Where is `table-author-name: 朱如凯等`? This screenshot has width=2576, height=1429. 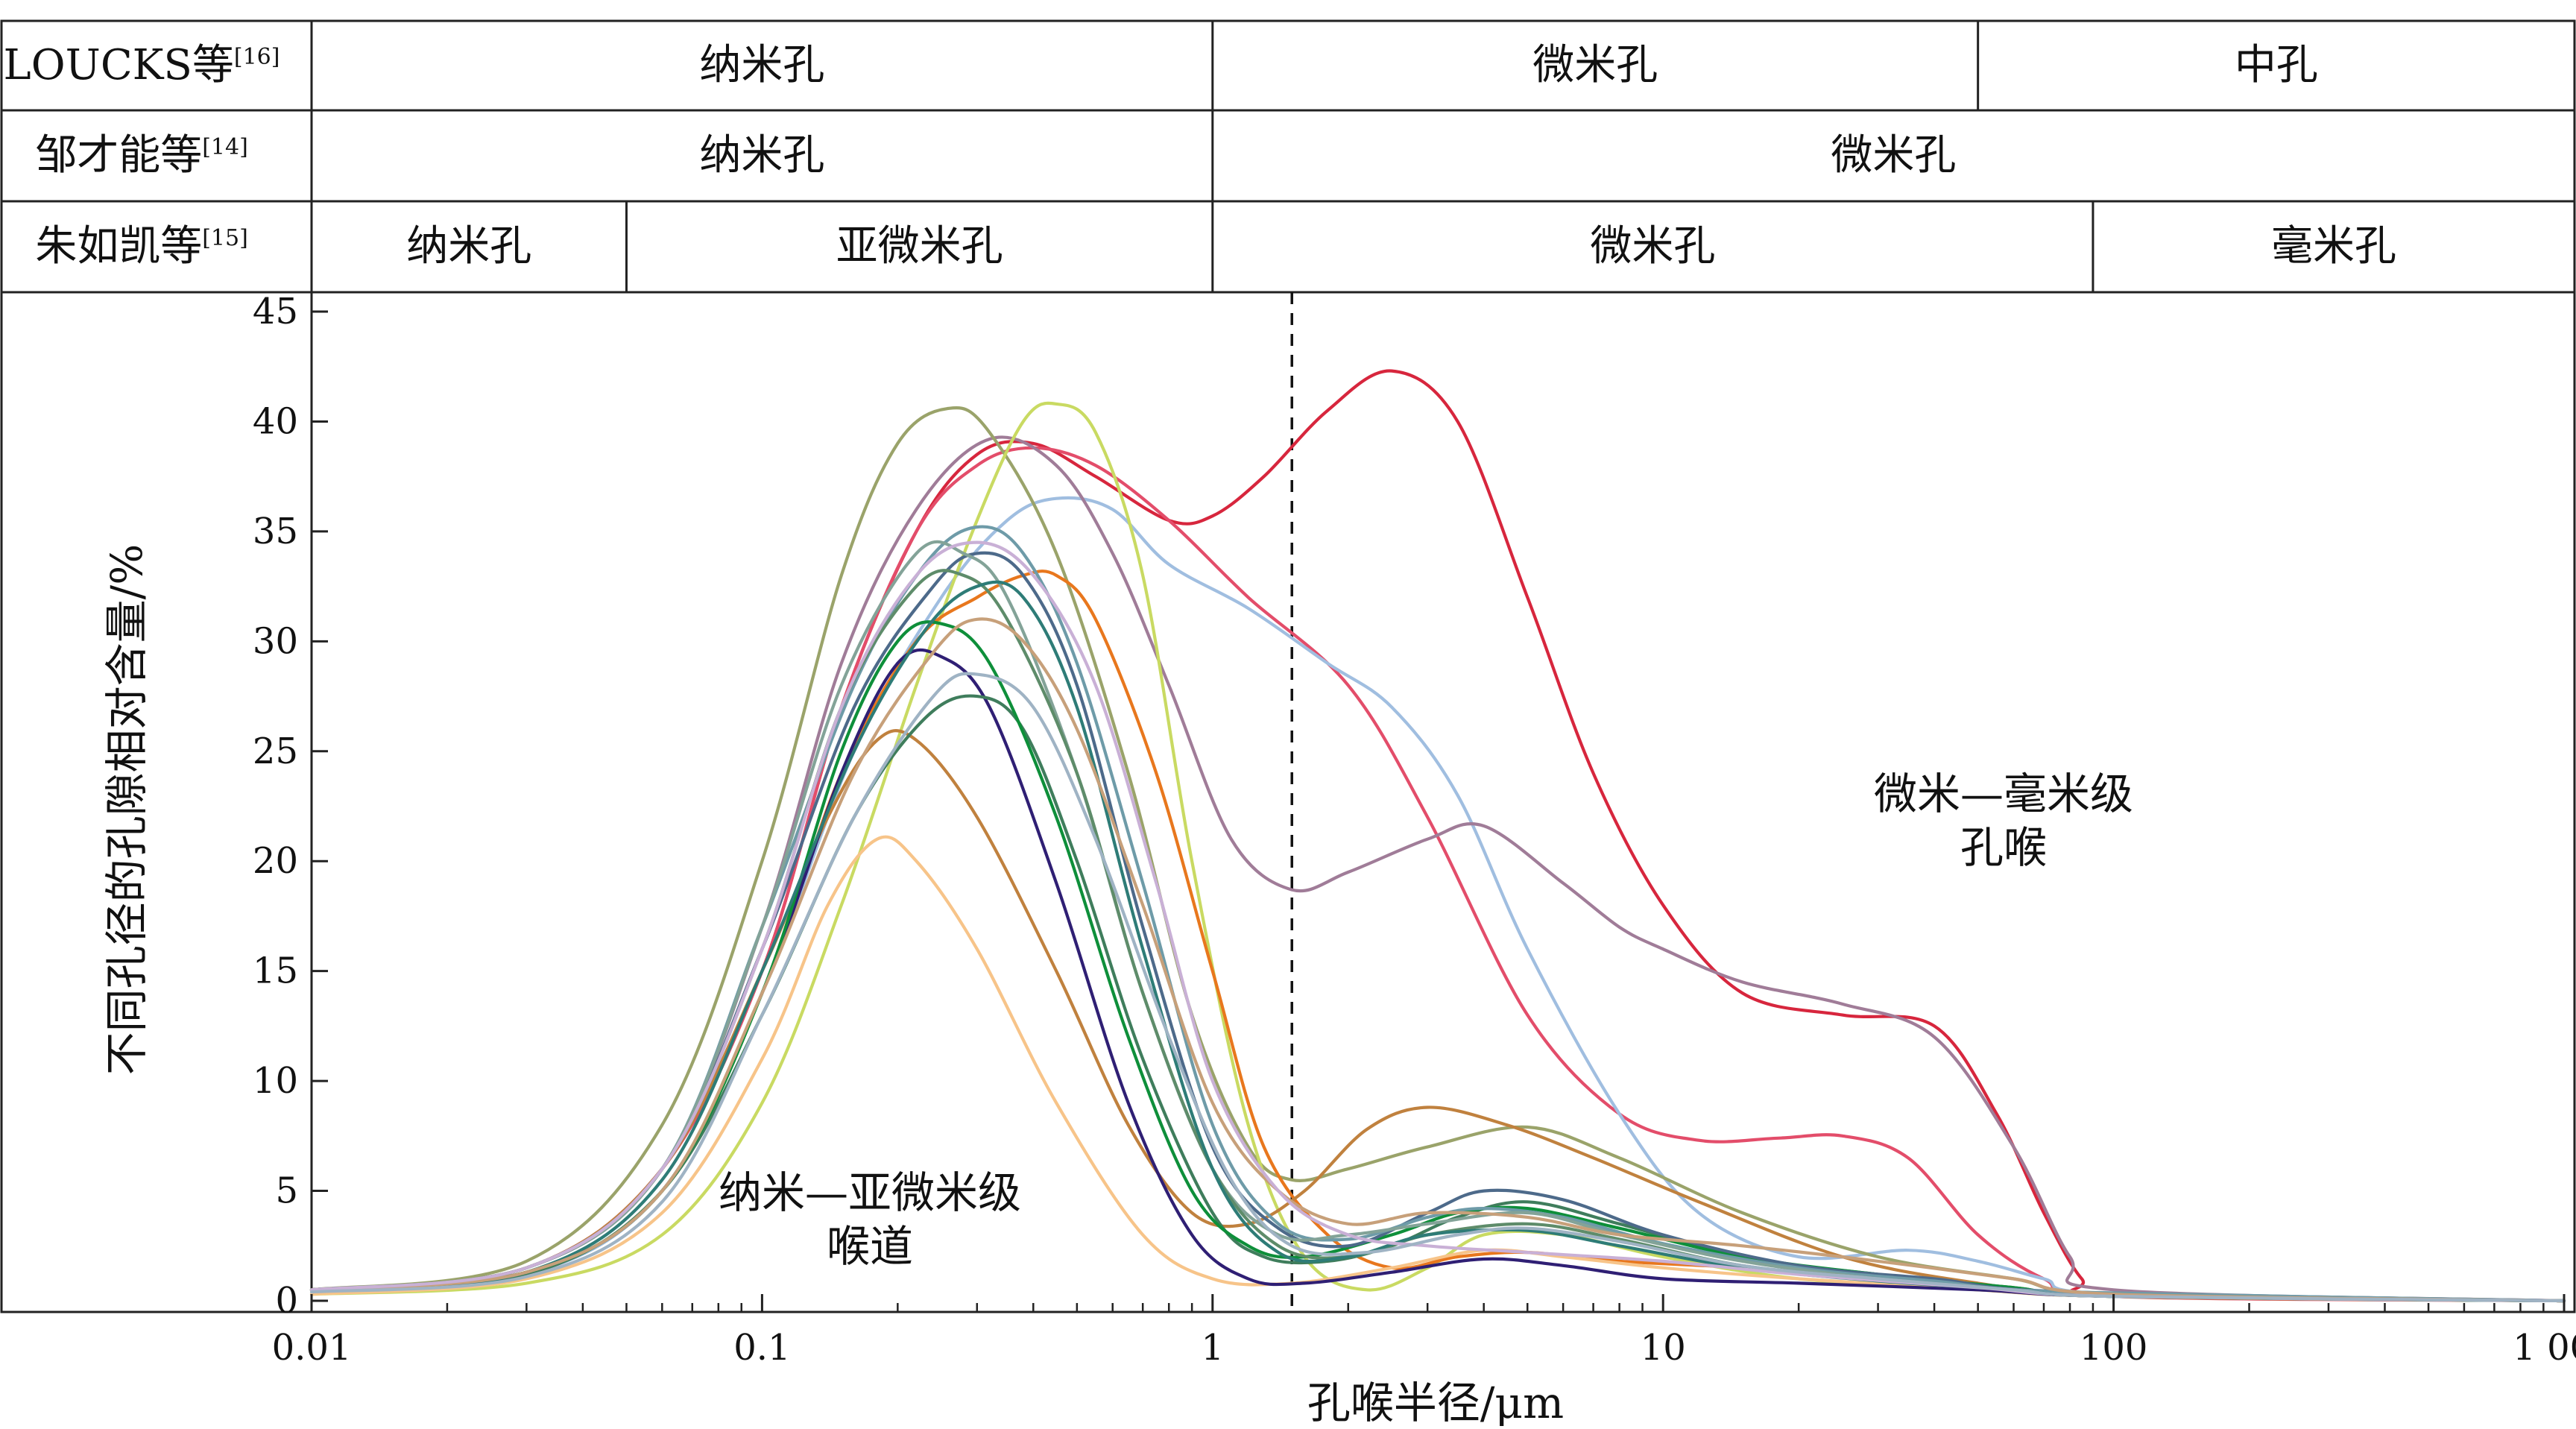 table-author-name: 朱如凯等 is located at coordinates (118, 246).